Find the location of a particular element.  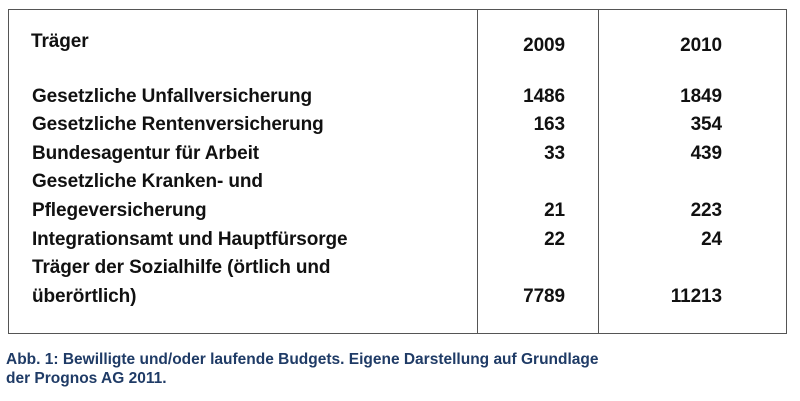

header-traeger: Träger is located at coordinates (60, 41).